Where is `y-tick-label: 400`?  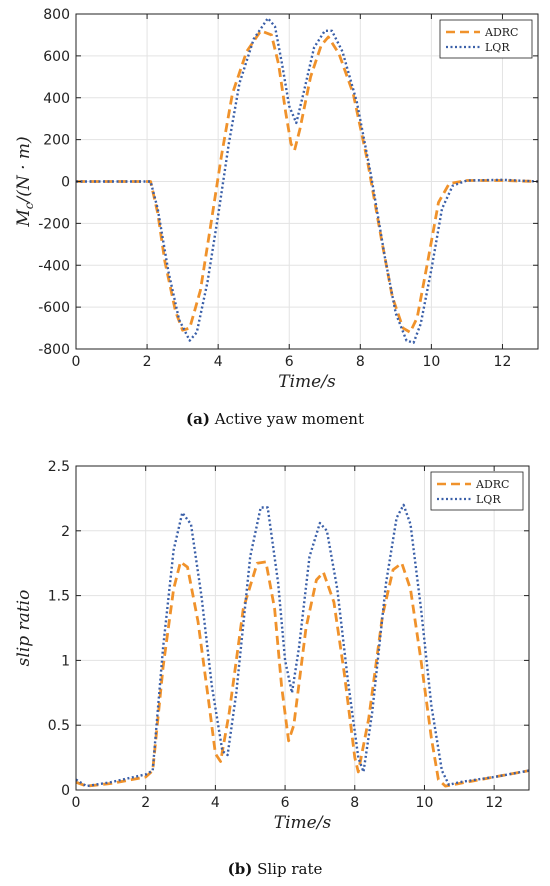
y-tick-label: 400 is located at coordinates (56, 99).